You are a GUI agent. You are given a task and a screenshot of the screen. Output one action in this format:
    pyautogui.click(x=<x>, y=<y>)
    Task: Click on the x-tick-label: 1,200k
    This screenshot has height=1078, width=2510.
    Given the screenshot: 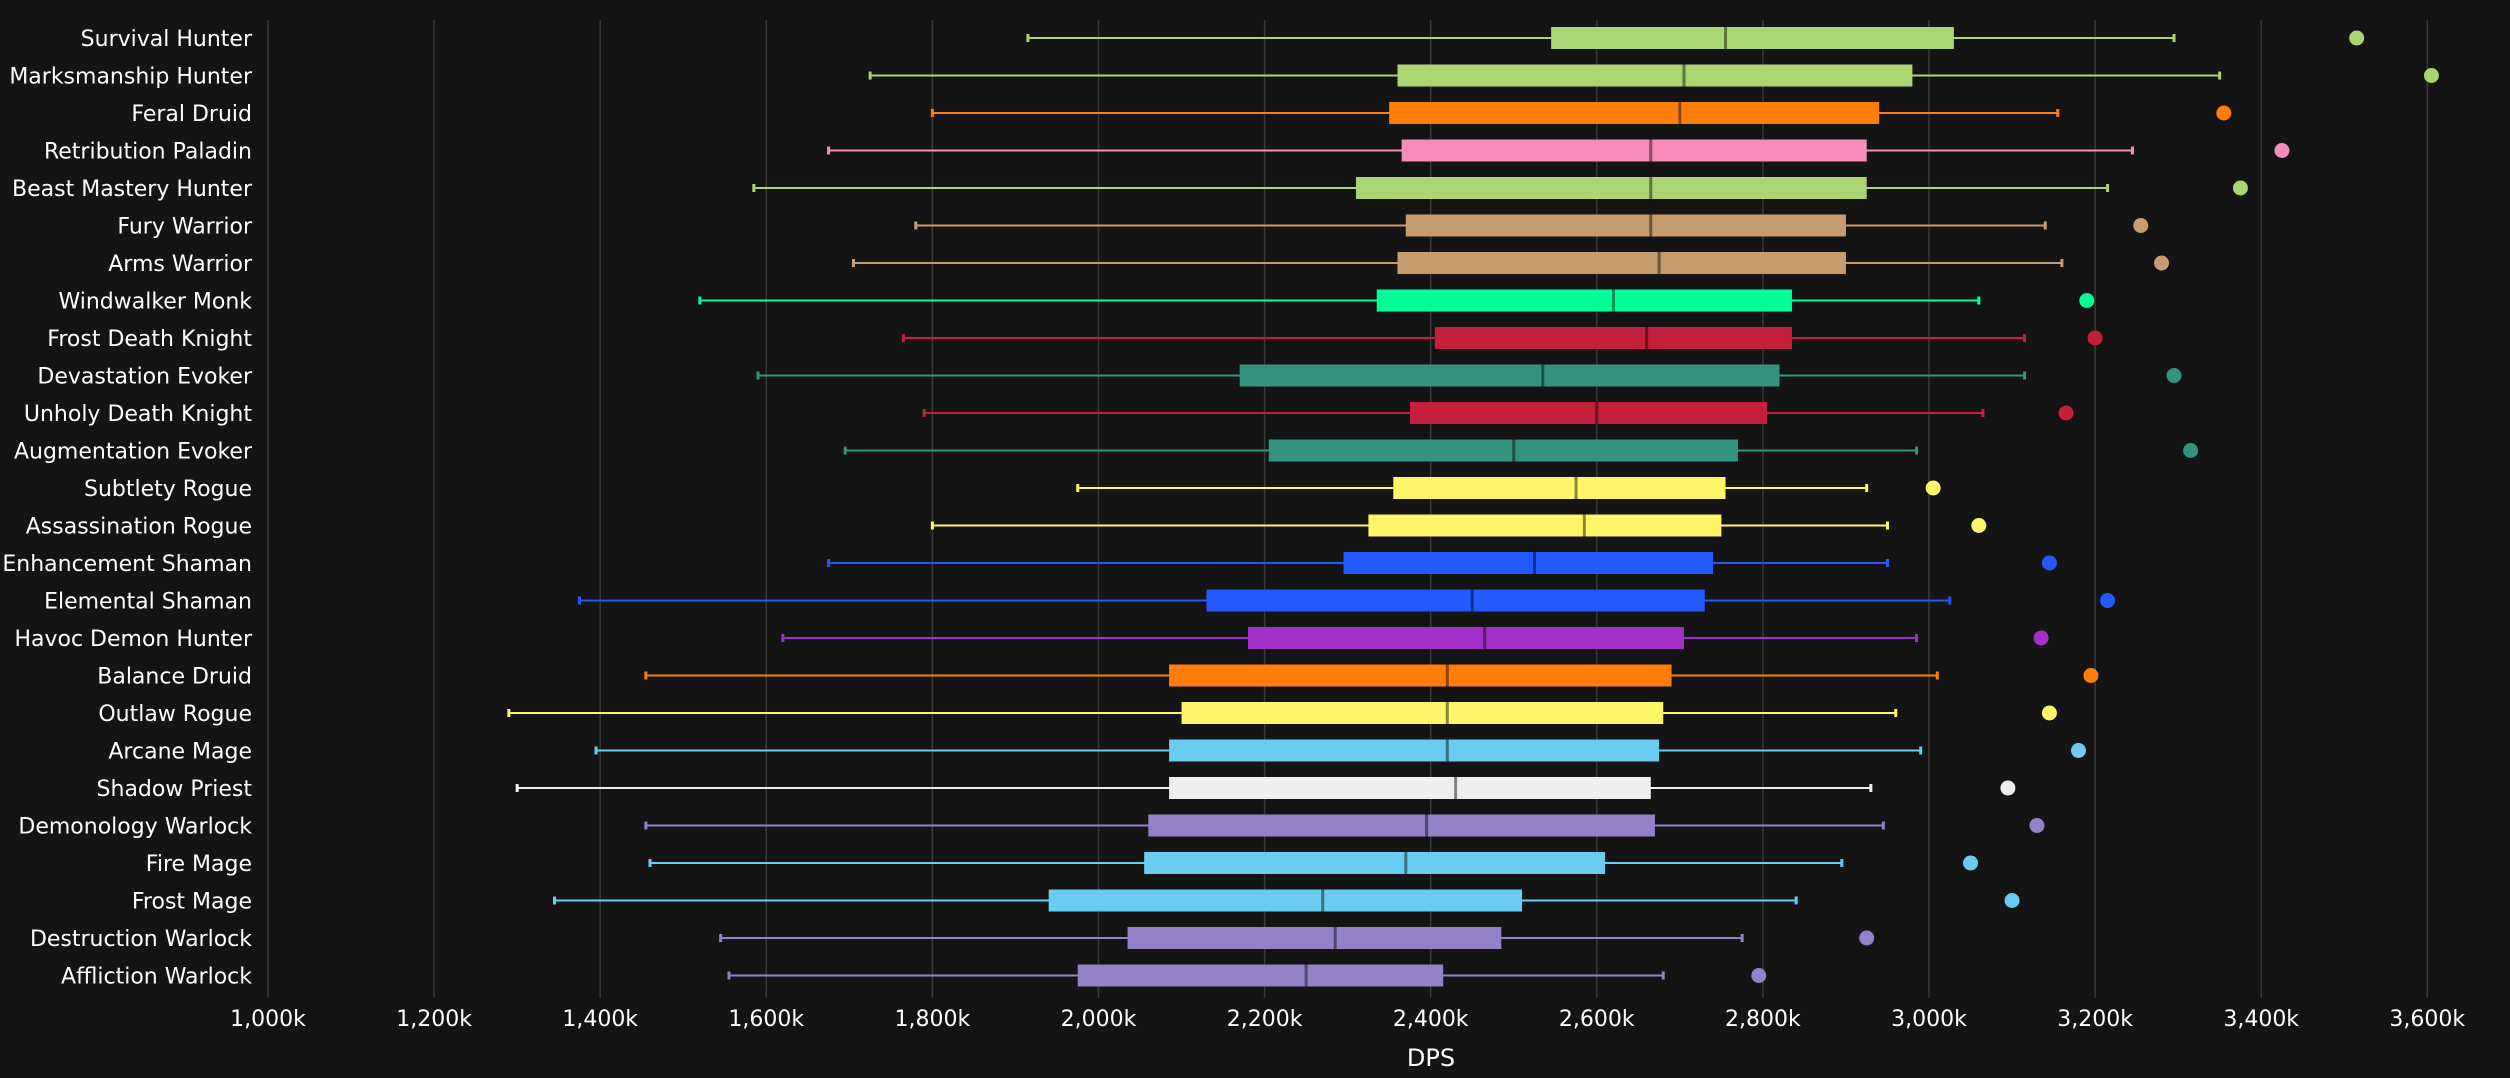 What is the action you would take?
    pyautogui.click(x=434, y=1019)
    